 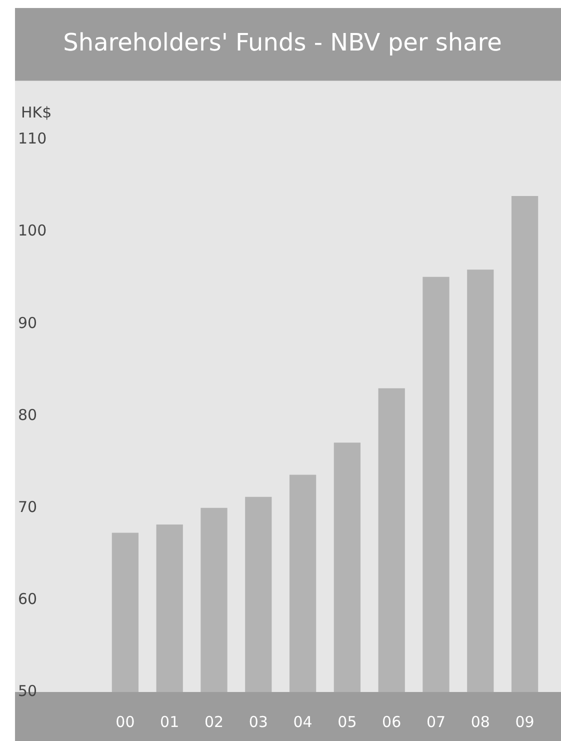 What do you see at coordinates (28, 691) in the screenshot?
I see `y-tick-label: 50` at bounding box center [28, 691].